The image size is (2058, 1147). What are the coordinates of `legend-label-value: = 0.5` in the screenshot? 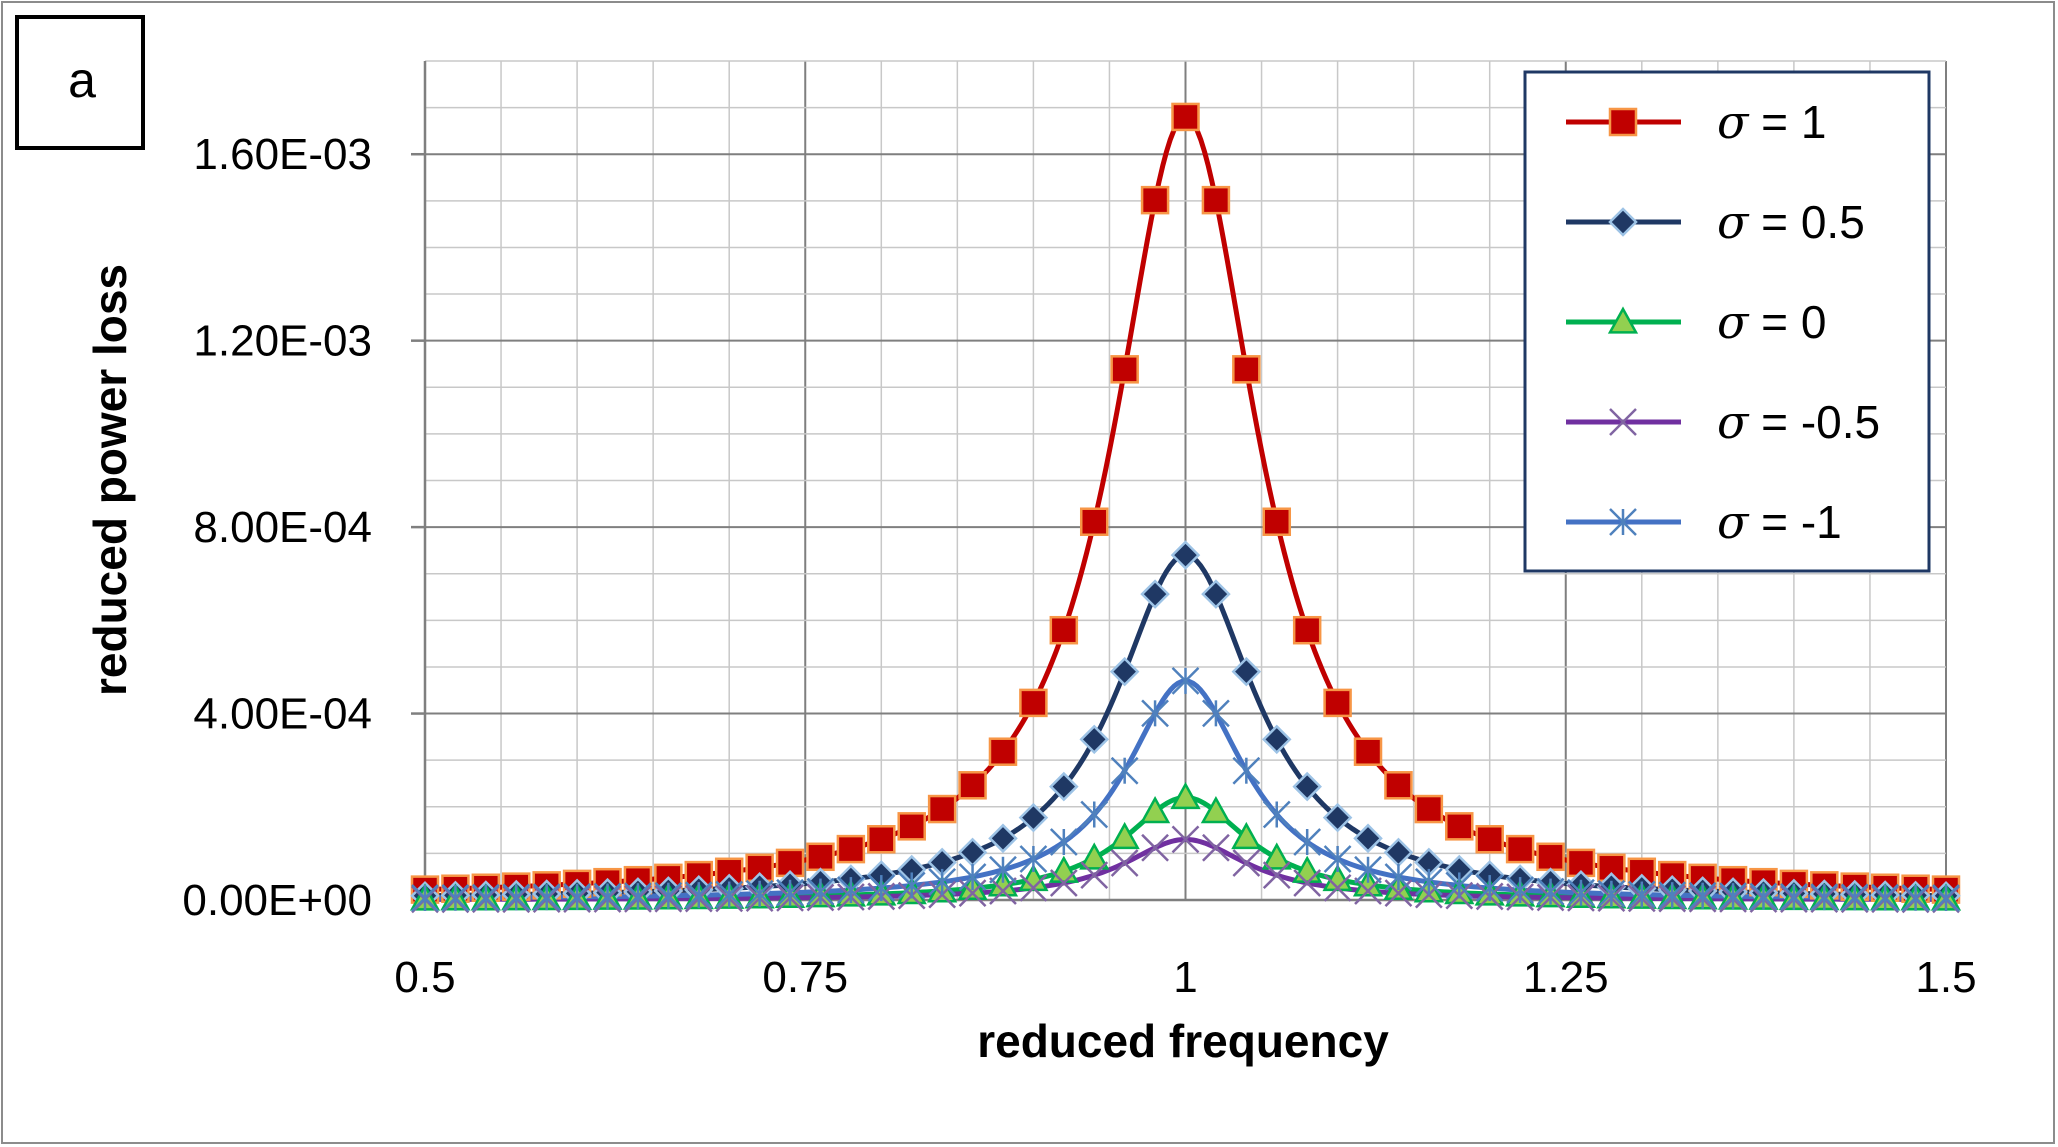 It's located at (1806, 222).